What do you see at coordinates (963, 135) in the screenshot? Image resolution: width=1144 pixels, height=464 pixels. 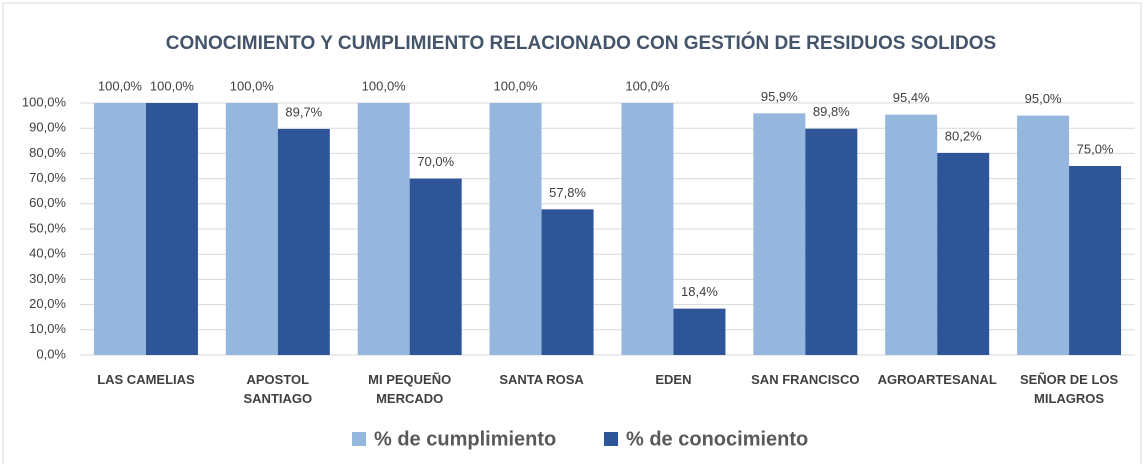 I see `data-label: 80,2%` at bounding box center [963, 135].